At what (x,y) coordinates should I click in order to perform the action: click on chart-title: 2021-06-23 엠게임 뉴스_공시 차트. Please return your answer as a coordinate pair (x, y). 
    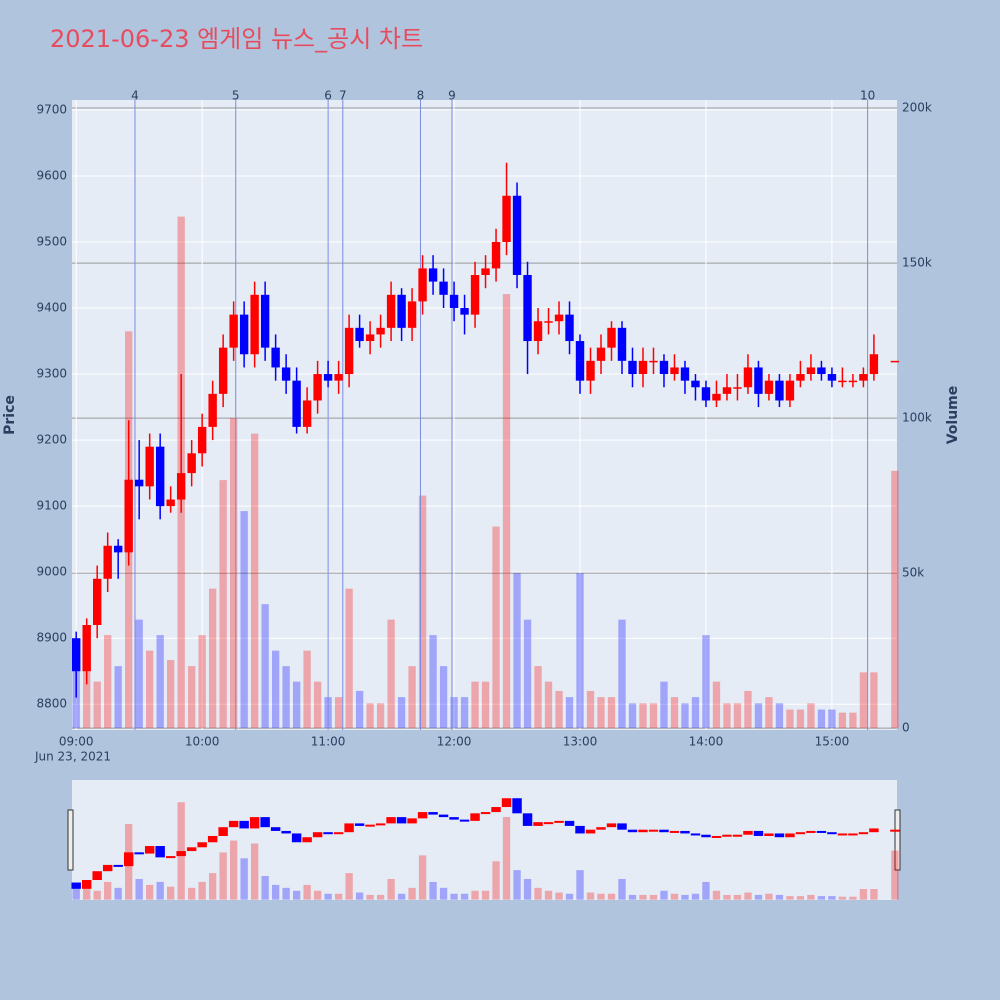
    Looking at the image, I should click on (236, 39).